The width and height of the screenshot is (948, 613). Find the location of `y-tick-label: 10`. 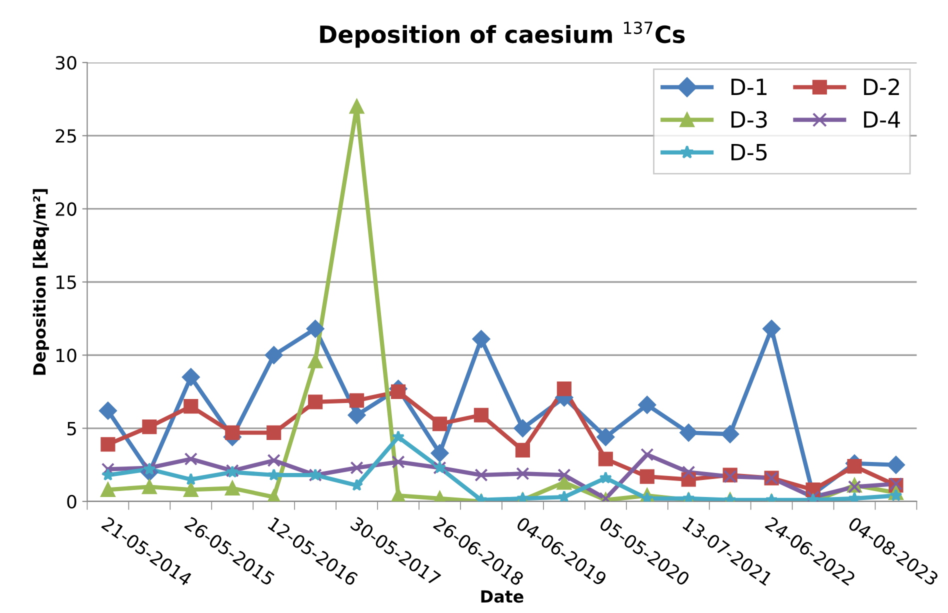

y-tick-label: 10 is located at coordinates (66, 355).